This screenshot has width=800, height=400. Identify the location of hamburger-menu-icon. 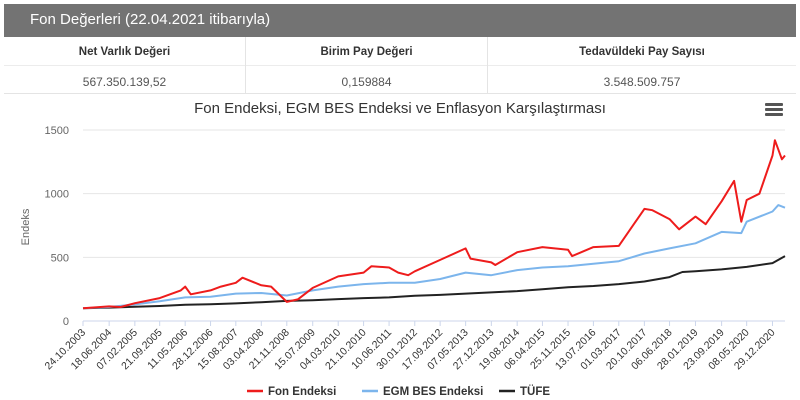
(774, 110).